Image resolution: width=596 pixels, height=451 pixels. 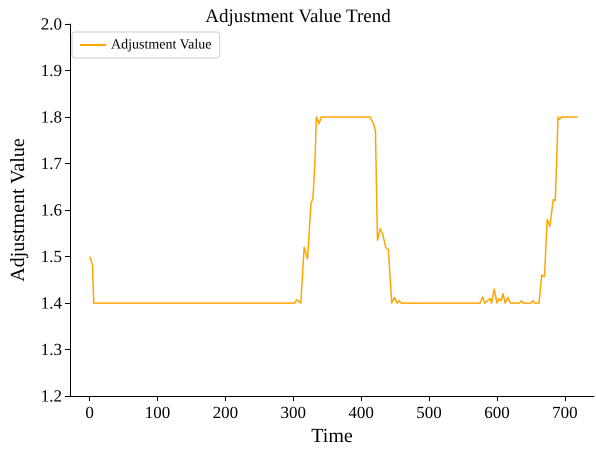 What do you see at coordinates (51, 164) in the screenshot?
I see `y-tick-label: 1.7` at bounding box center [51, 164].